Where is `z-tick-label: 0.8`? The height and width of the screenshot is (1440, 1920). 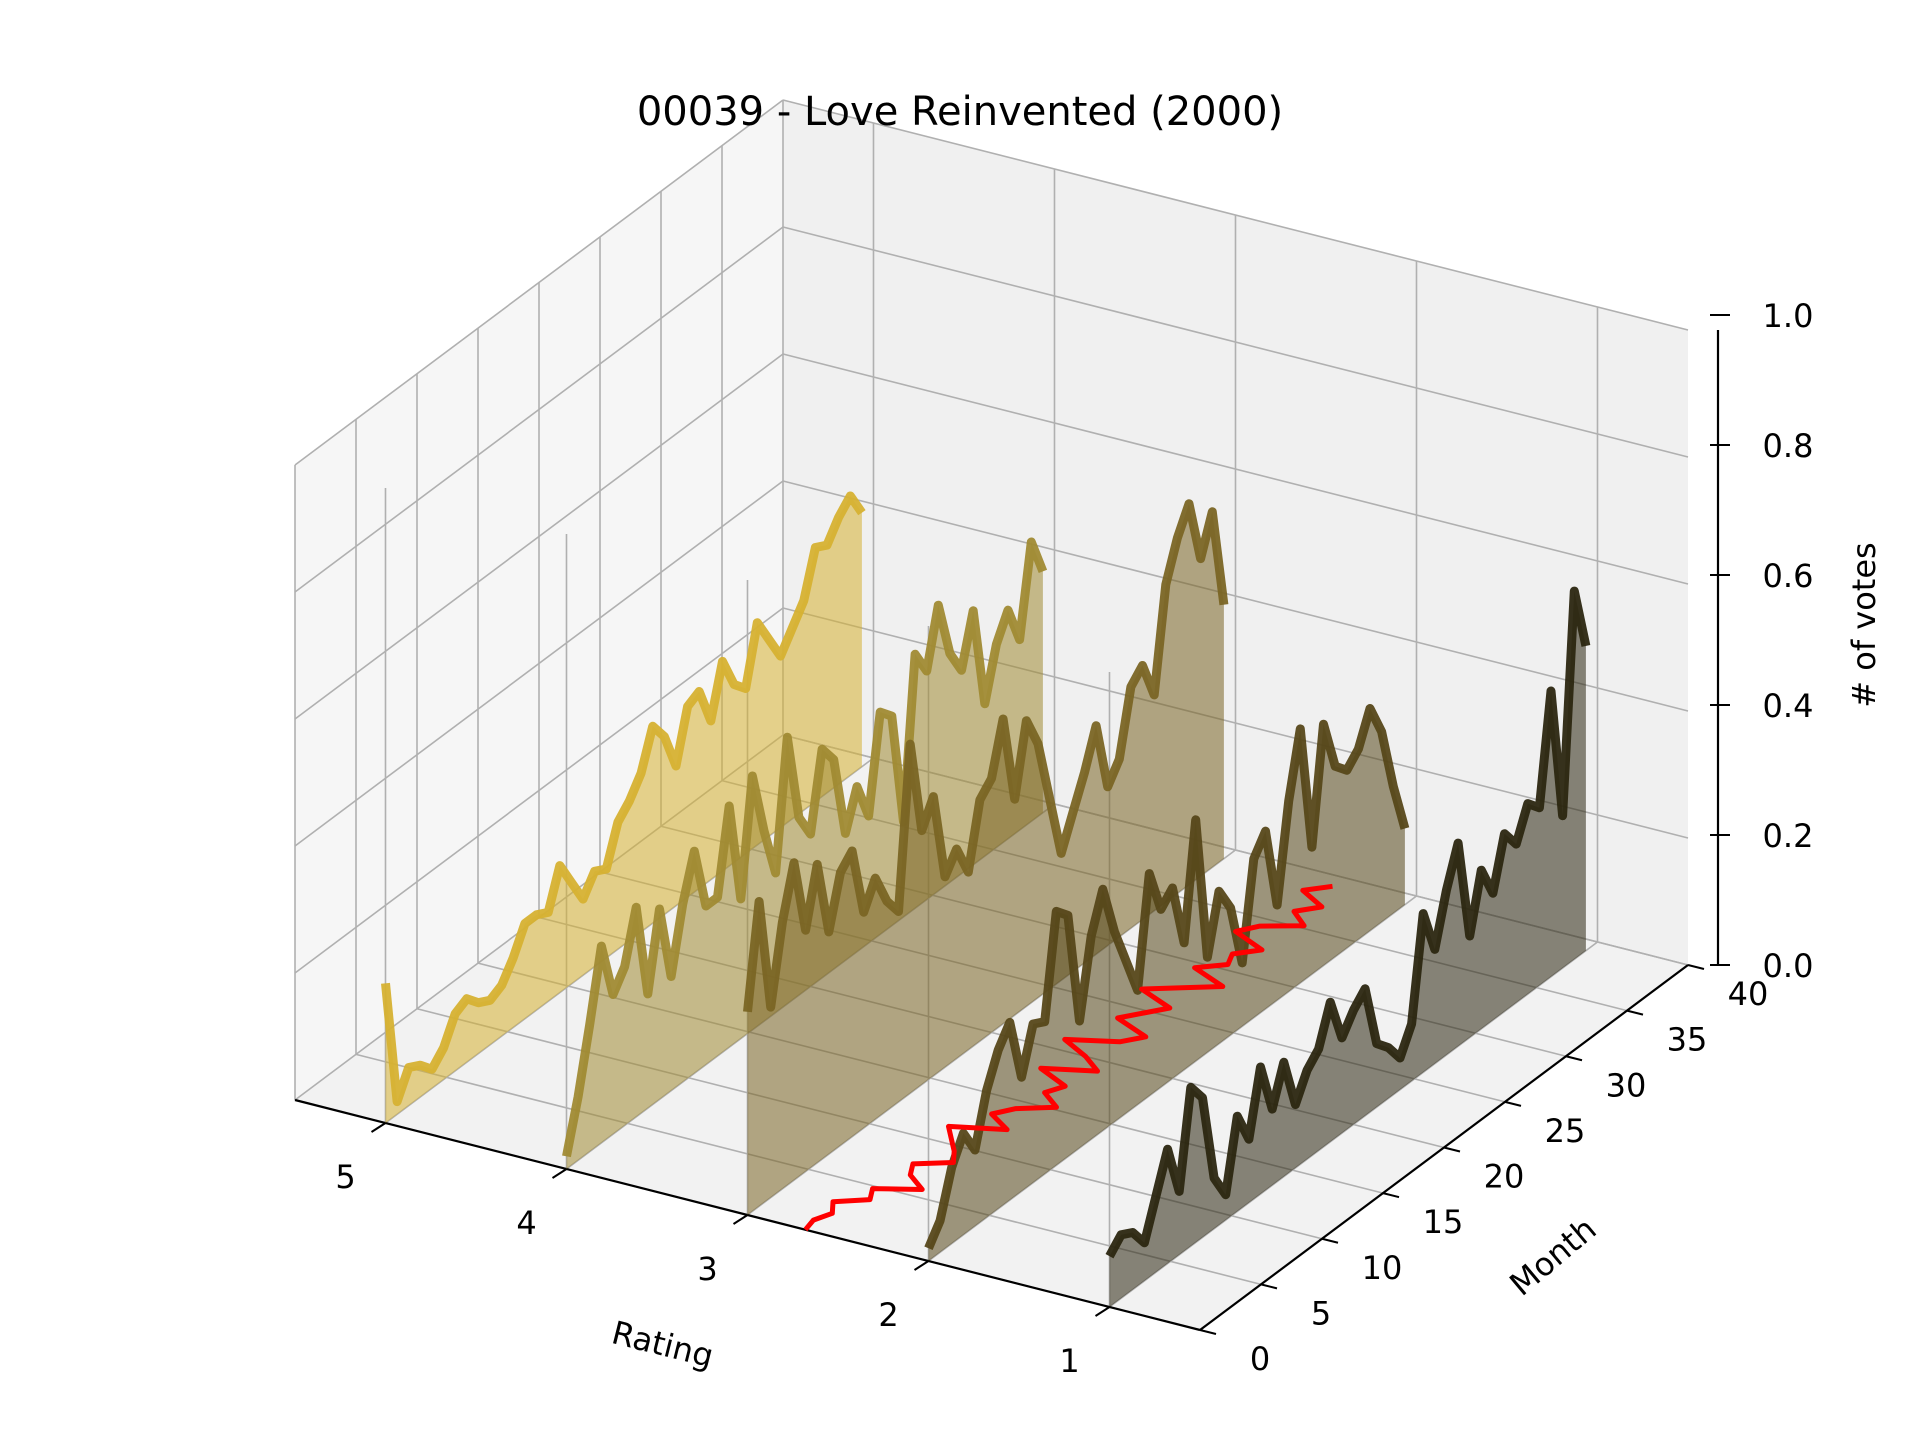
z-tick-label: 0.8 is located at coordinates (1788, 446).